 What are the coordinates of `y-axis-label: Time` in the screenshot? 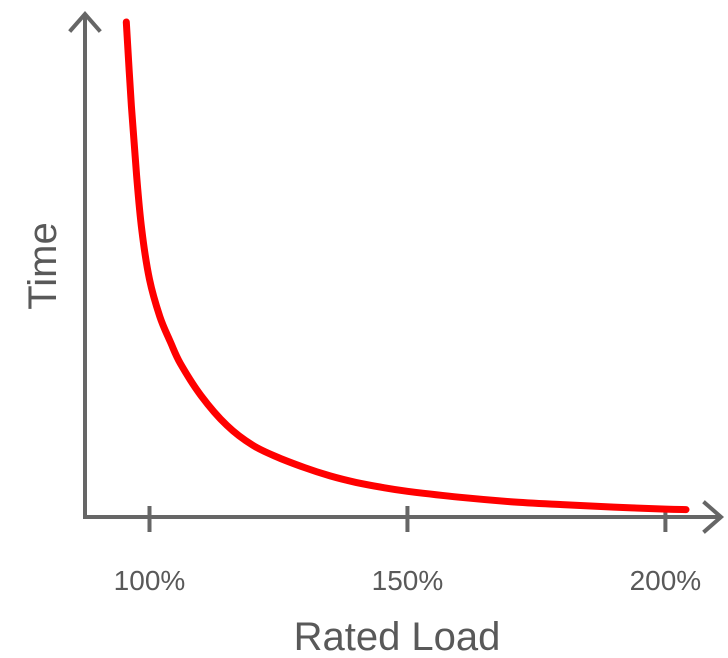 It's located at (43, 265).